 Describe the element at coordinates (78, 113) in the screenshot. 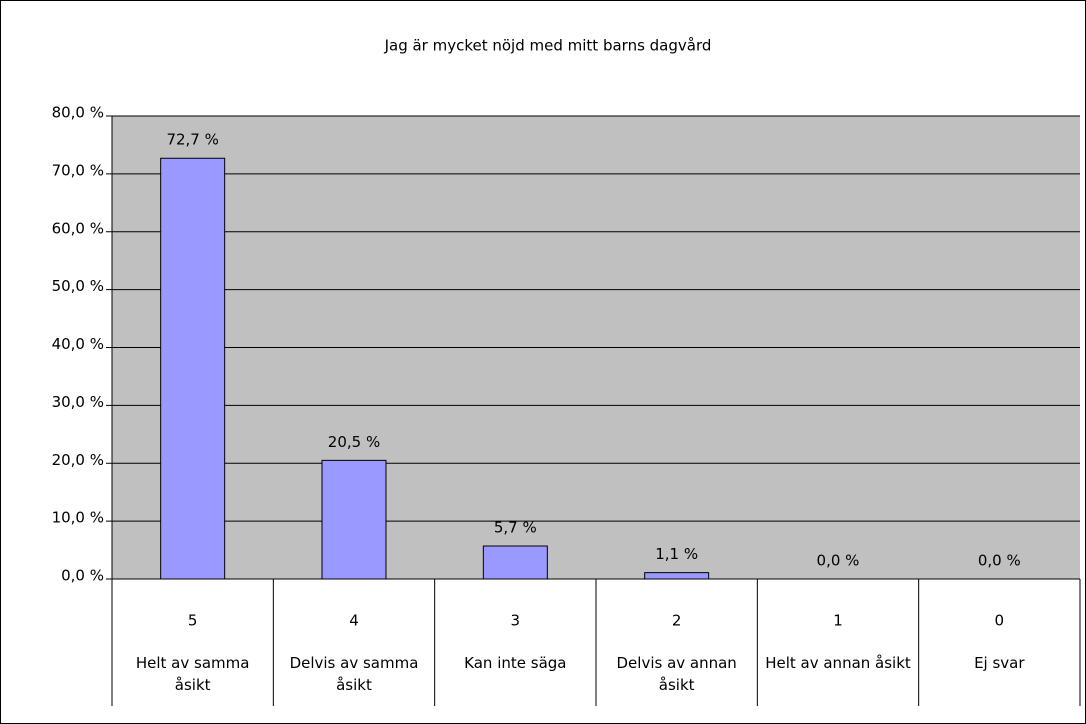

I see `y-tick-label: 80,0 %` at that location.